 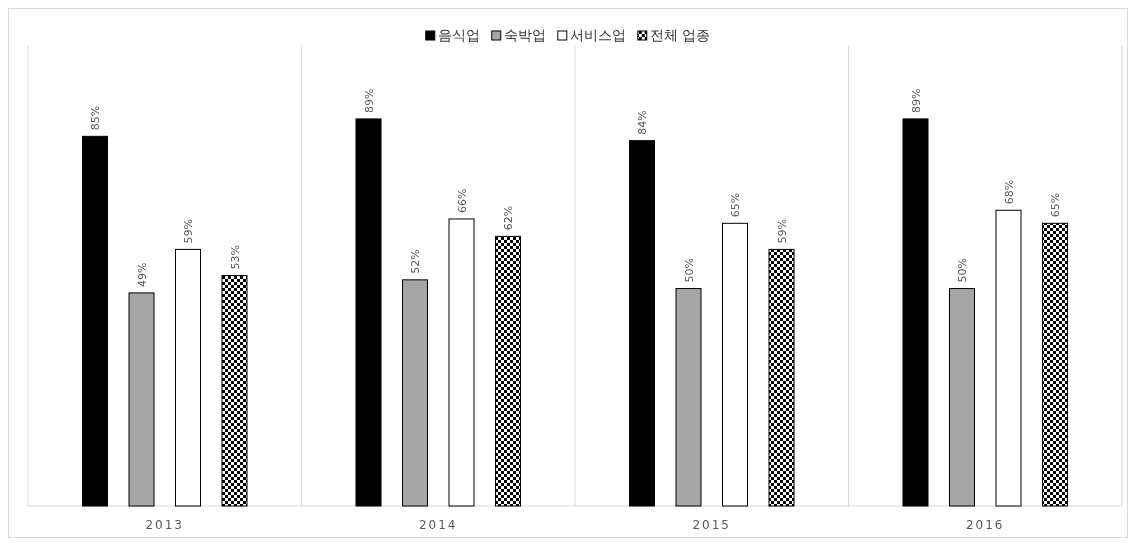 I want to click on data-label: 85%, so click(x=95, y=118).